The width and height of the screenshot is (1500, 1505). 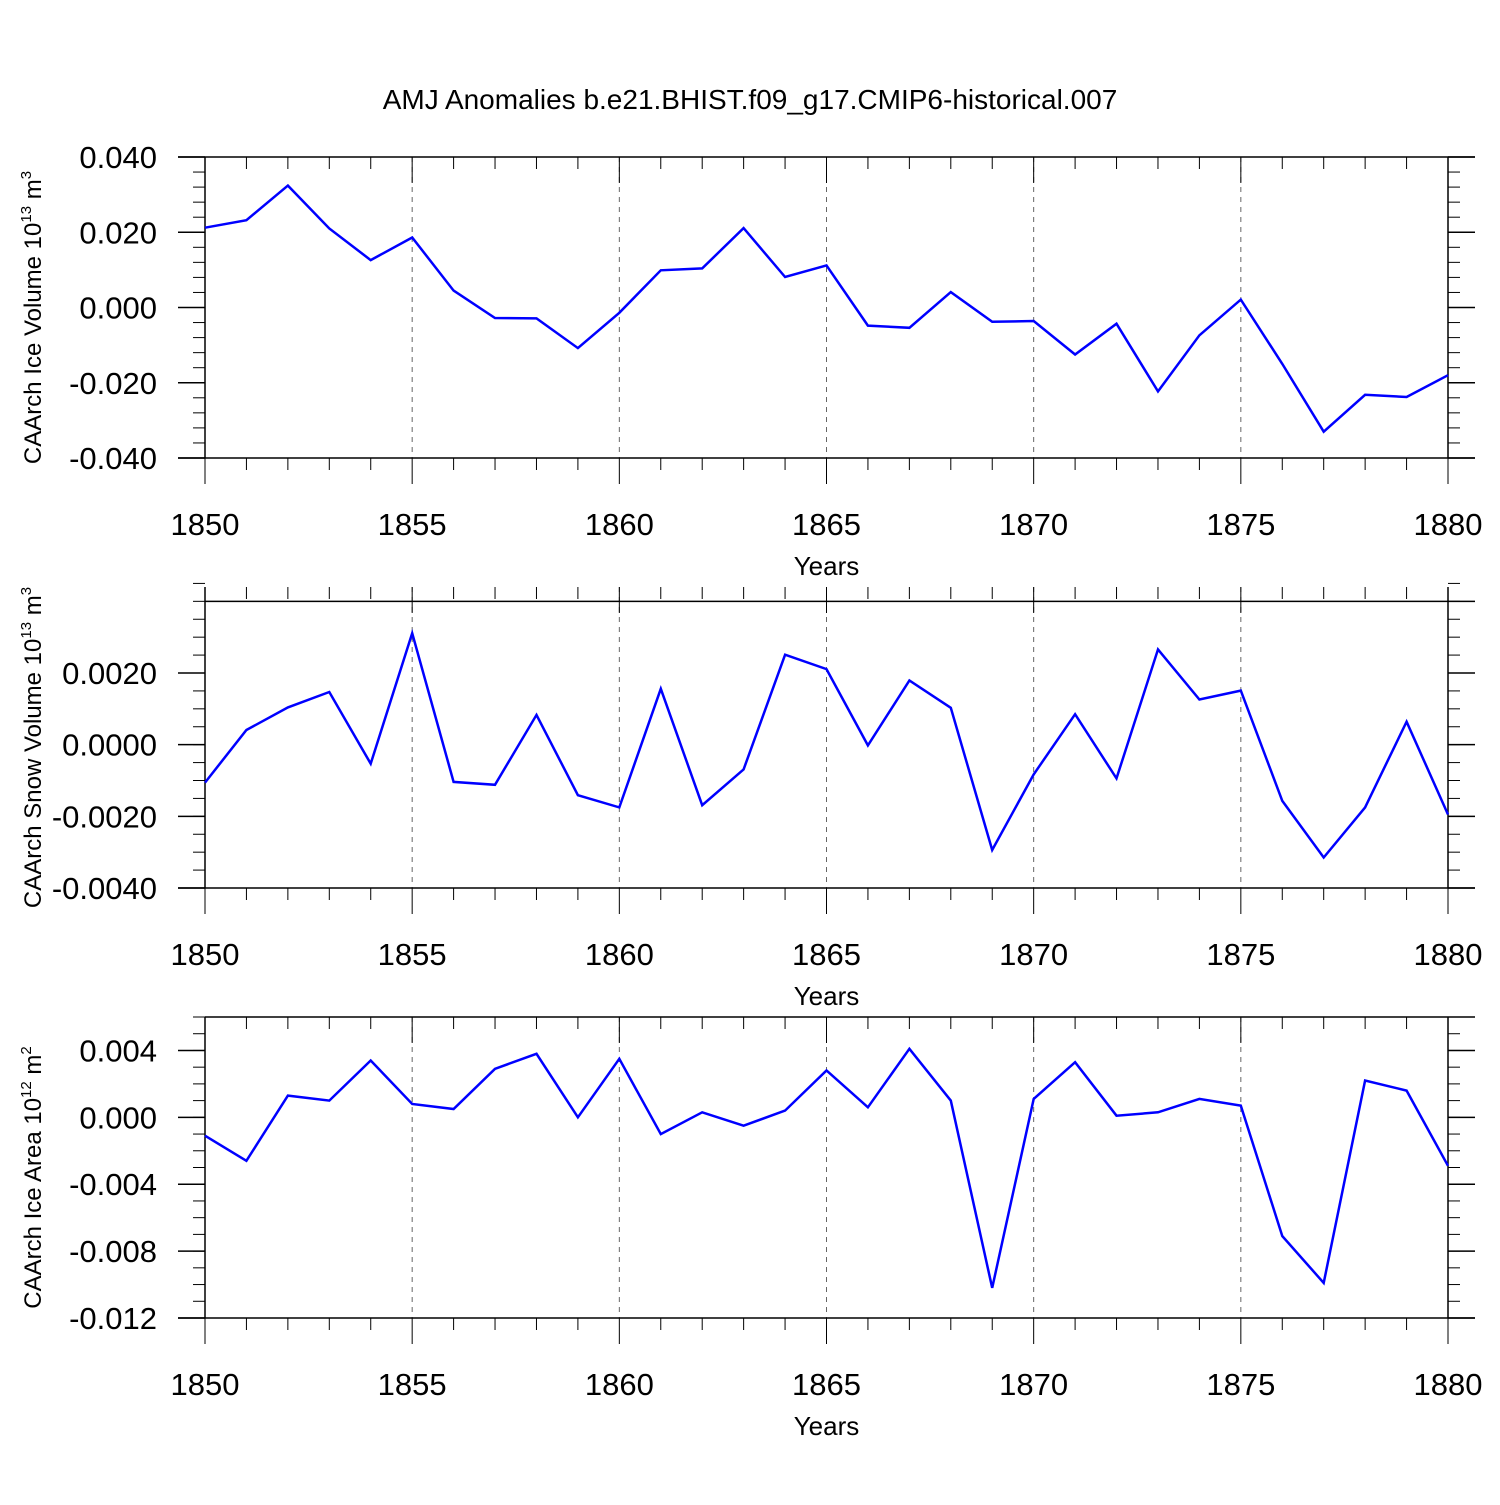 What do you see at coordinates (118, 232) in the screenshot?
I see `y-tick-label: 0.020` at bounding box center [118, 232].